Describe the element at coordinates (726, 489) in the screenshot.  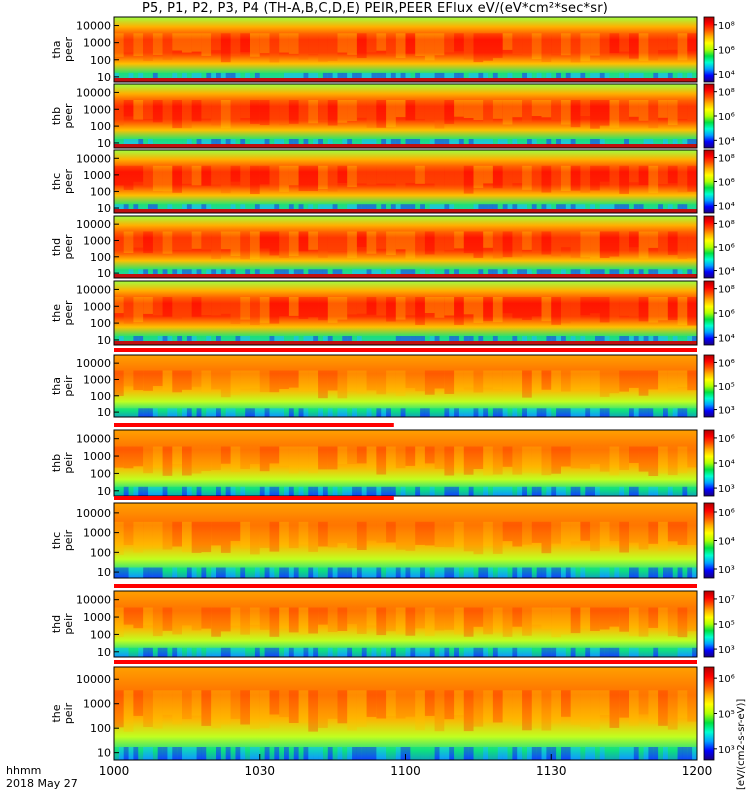
I see `colorbar-tick-label: 10³` at that location.